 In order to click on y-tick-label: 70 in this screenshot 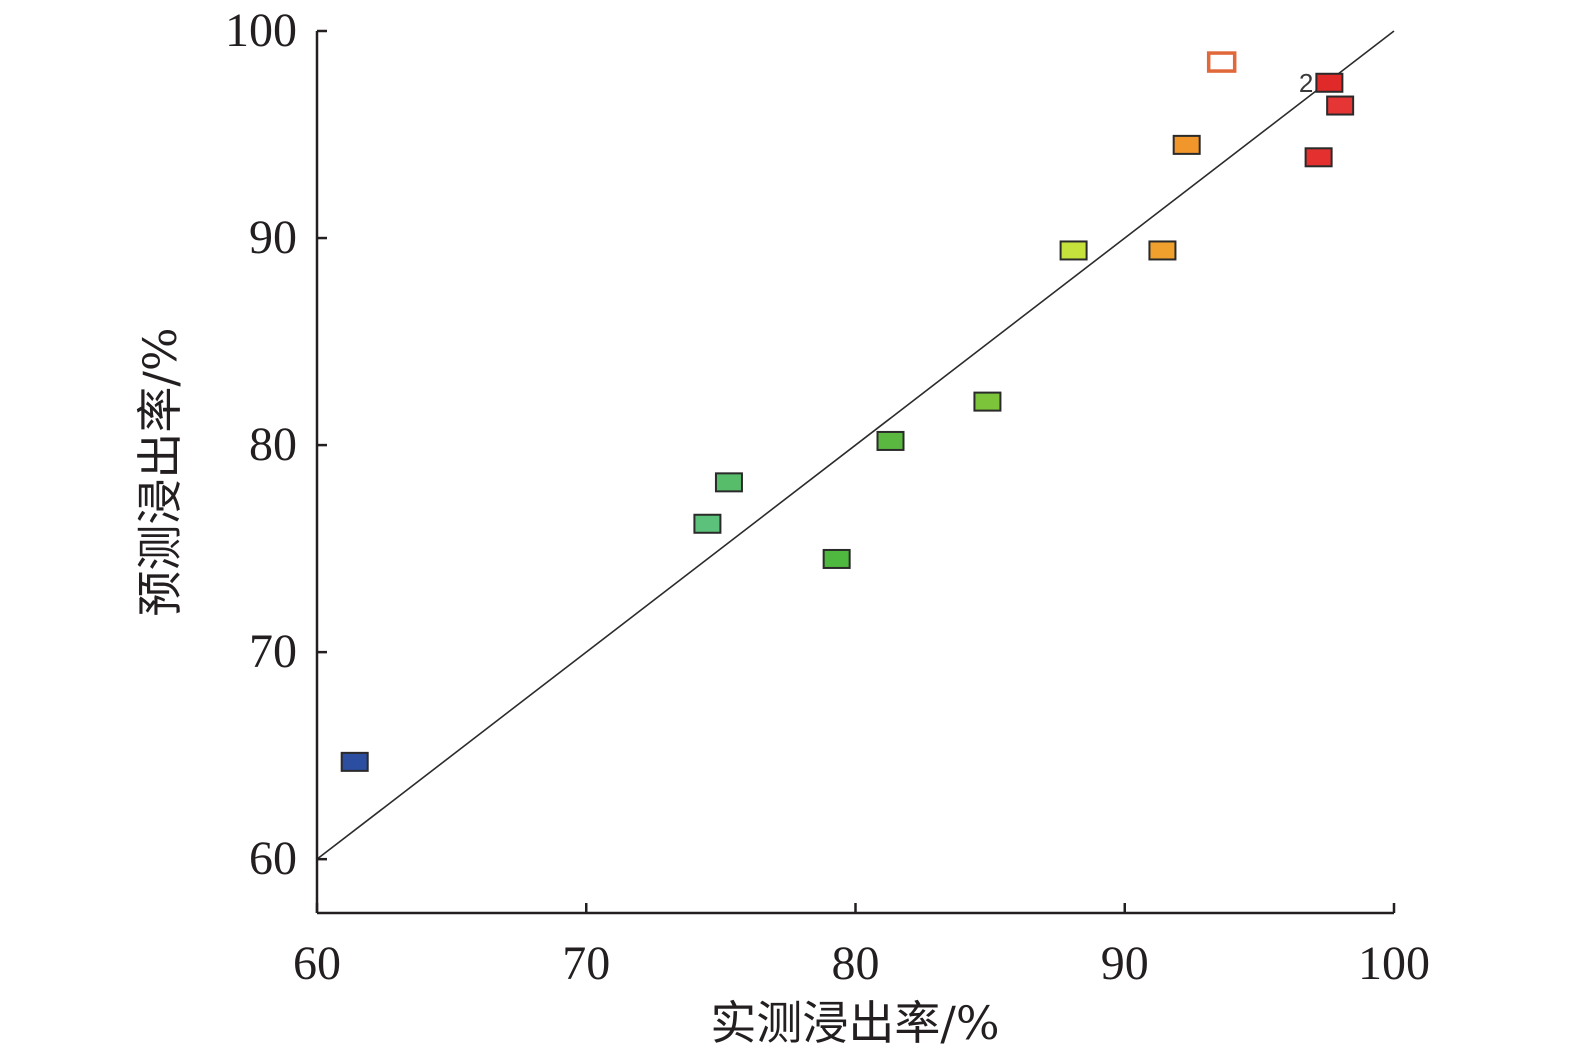, I will do `click(273, 651)`.